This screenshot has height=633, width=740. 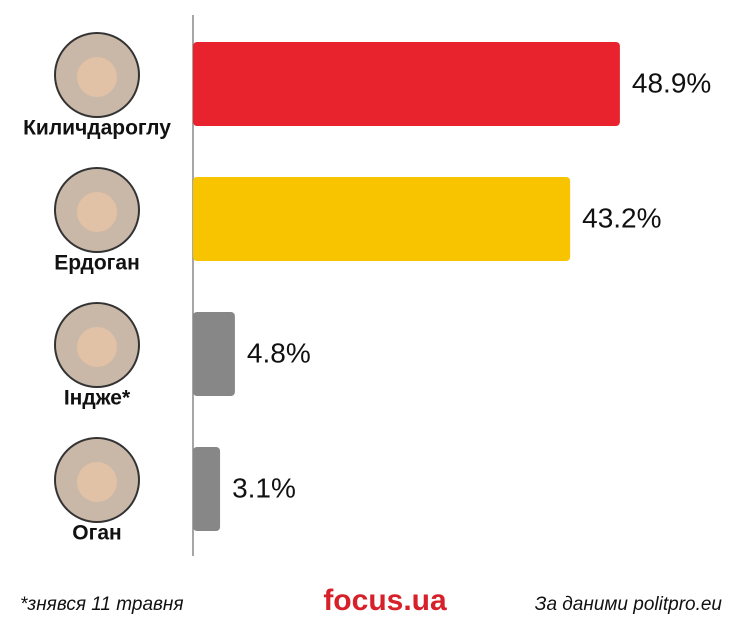 I want to click on brand: focus.ua, so click(x=385, y=600).